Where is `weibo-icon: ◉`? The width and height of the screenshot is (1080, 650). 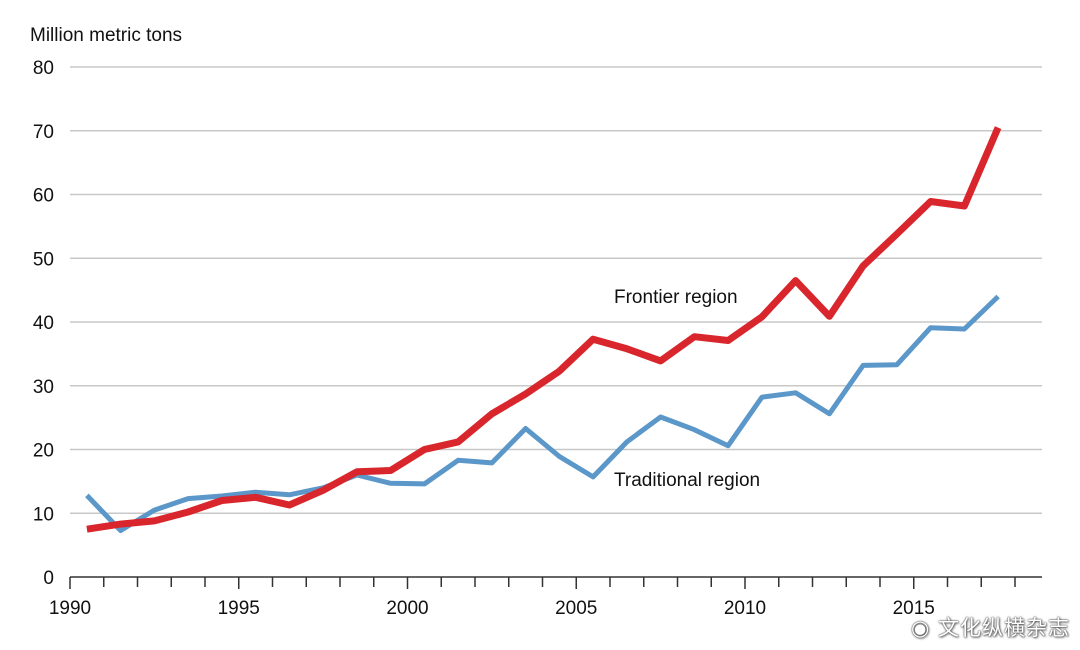
weibo-icon: ◉ is located at coordinates (920, 628).